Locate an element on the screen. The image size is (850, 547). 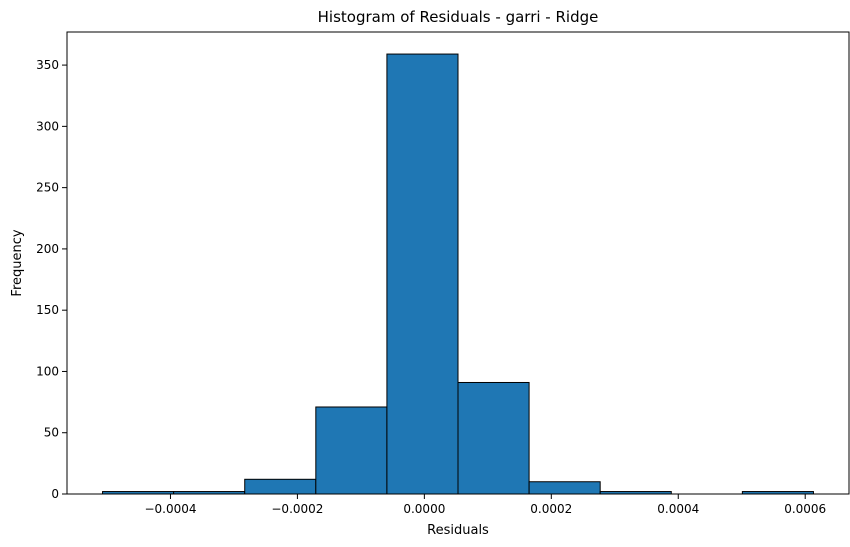
x-tick-label: −0.0002 is located at coordinates (297, 509).